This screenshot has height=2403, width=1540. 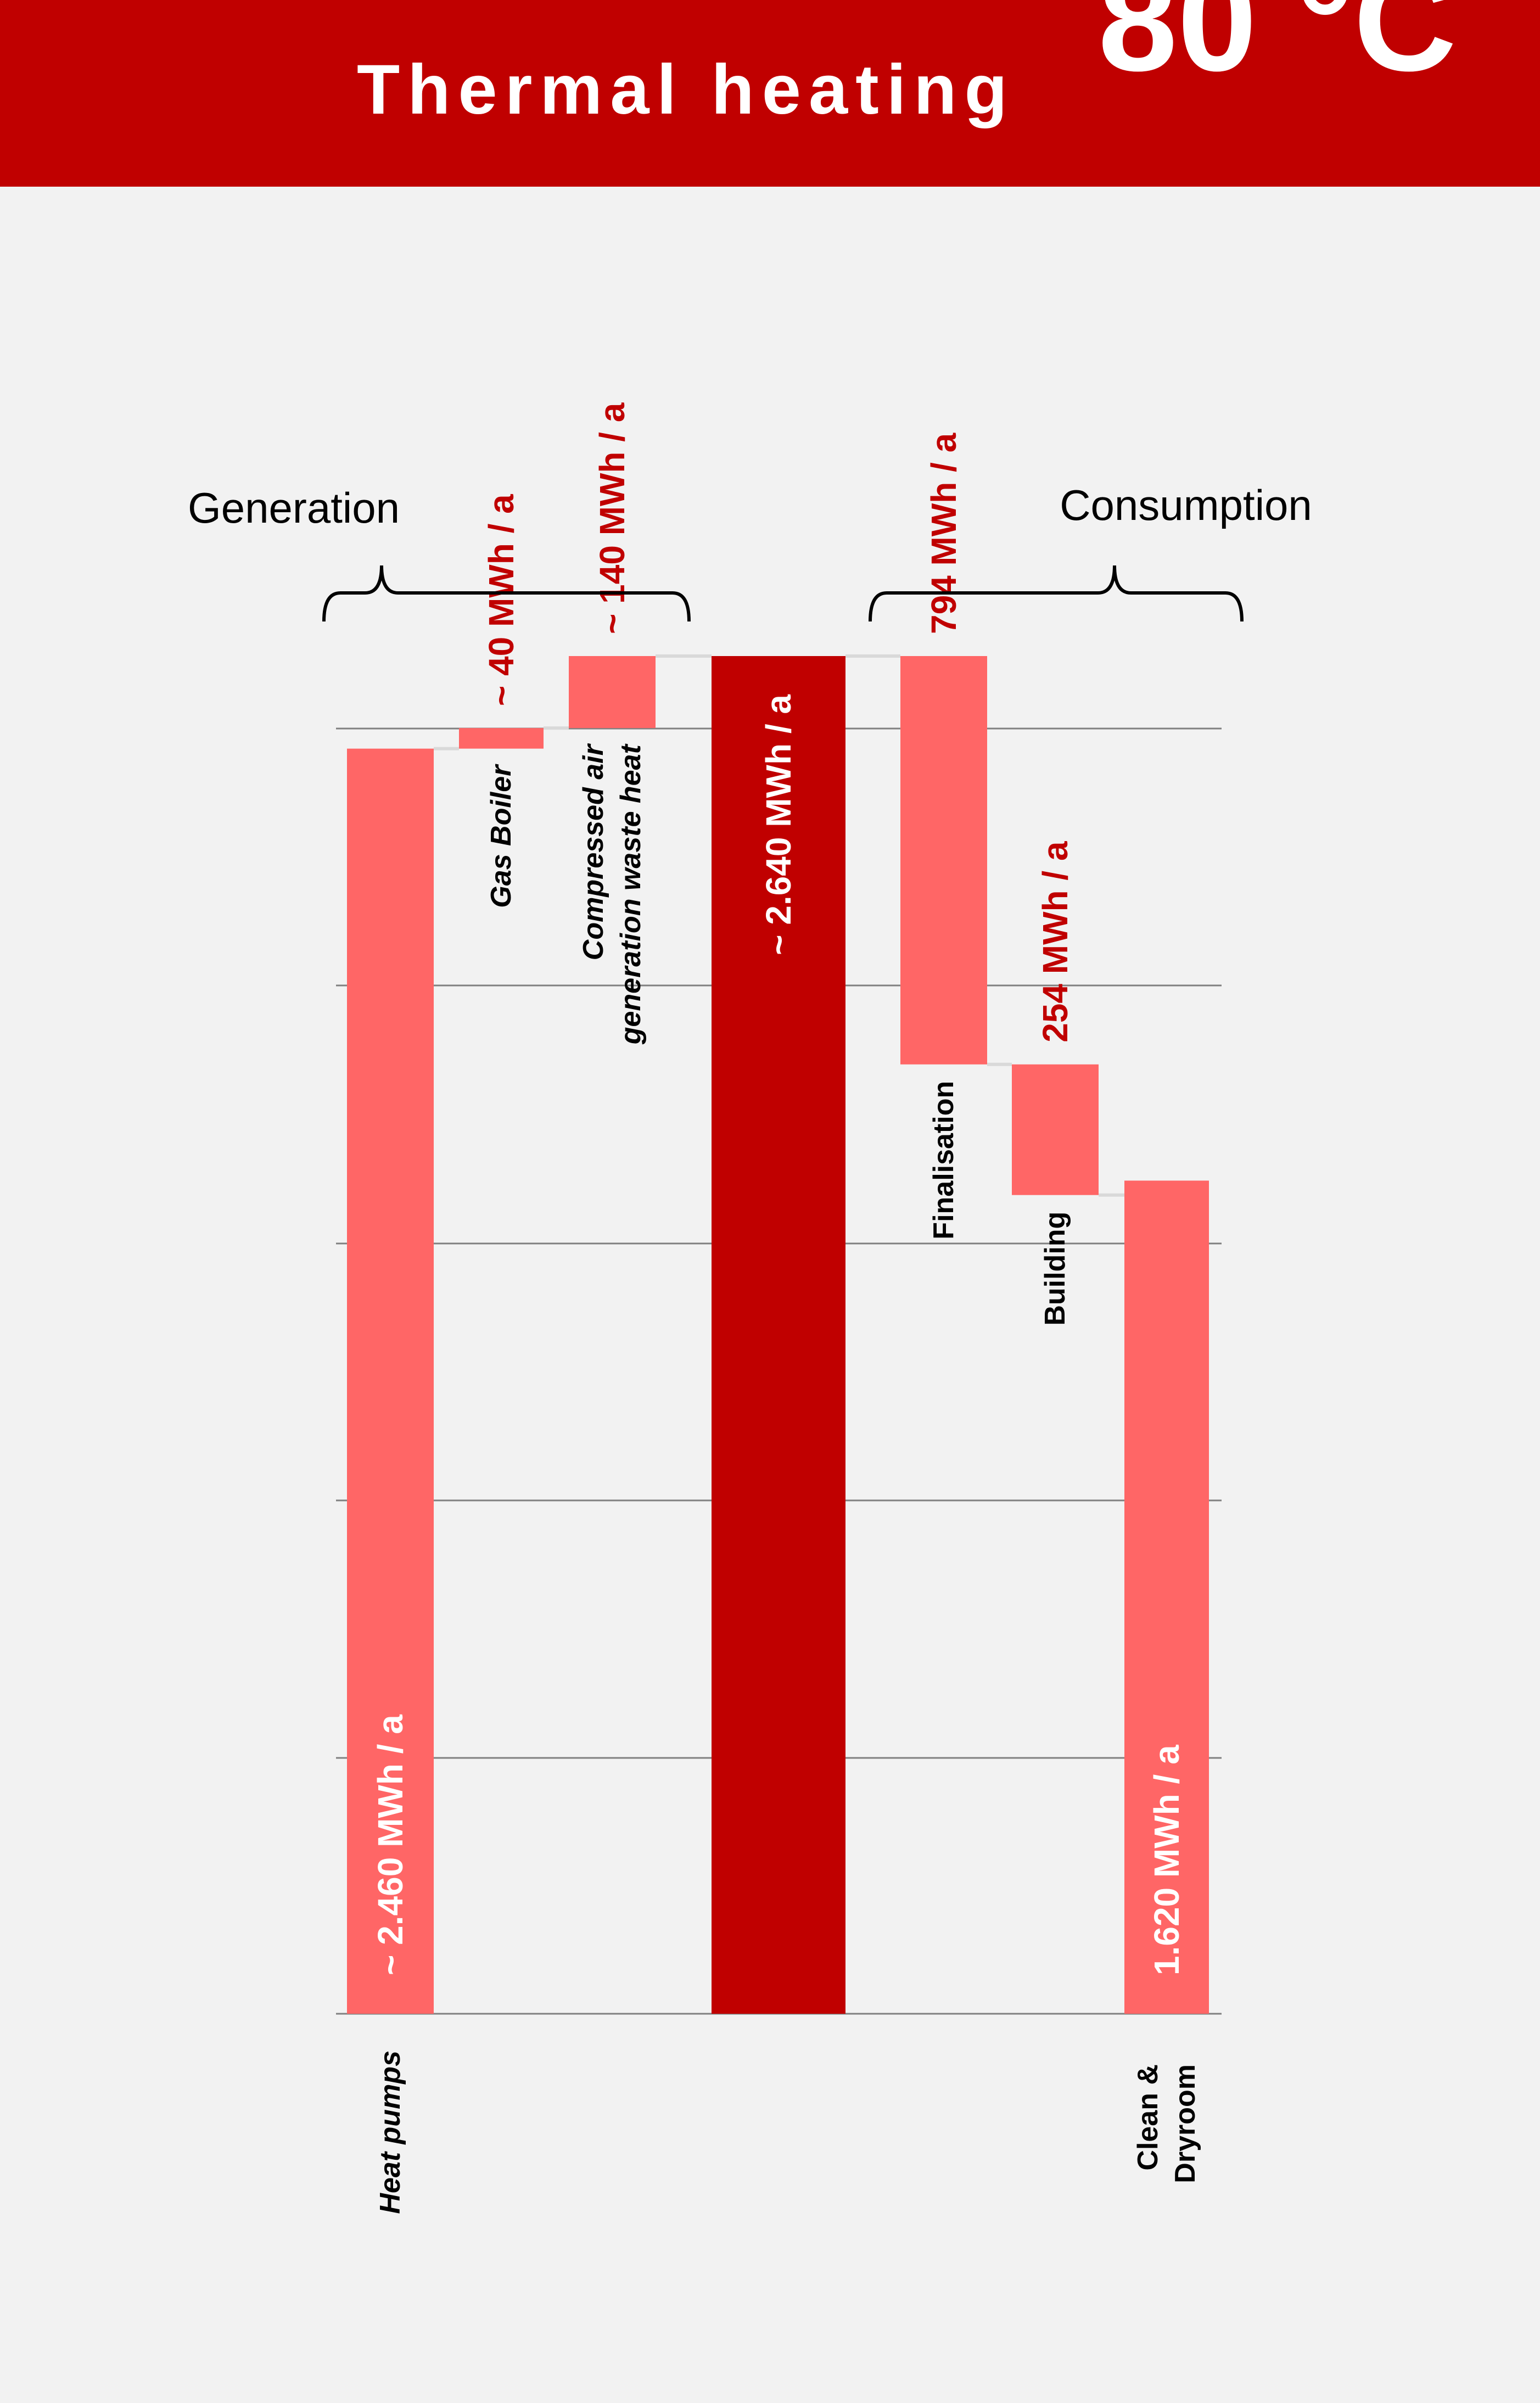 What do you see at coordinates (501, 600) in the screenshot?
I see `value-label-2: ~ 40 MWh / a` at bounding box center [501, 600].